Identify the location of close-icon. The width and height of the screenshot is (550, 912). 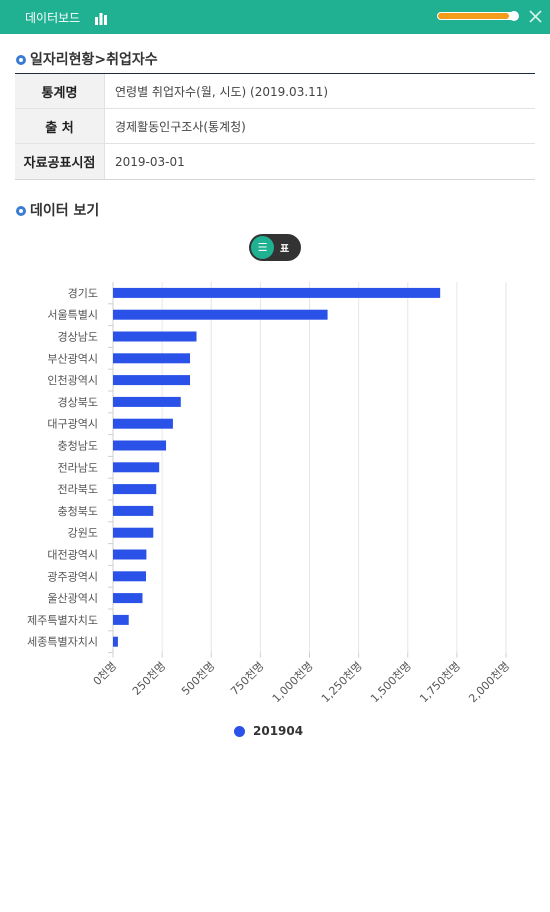
(535, 16).